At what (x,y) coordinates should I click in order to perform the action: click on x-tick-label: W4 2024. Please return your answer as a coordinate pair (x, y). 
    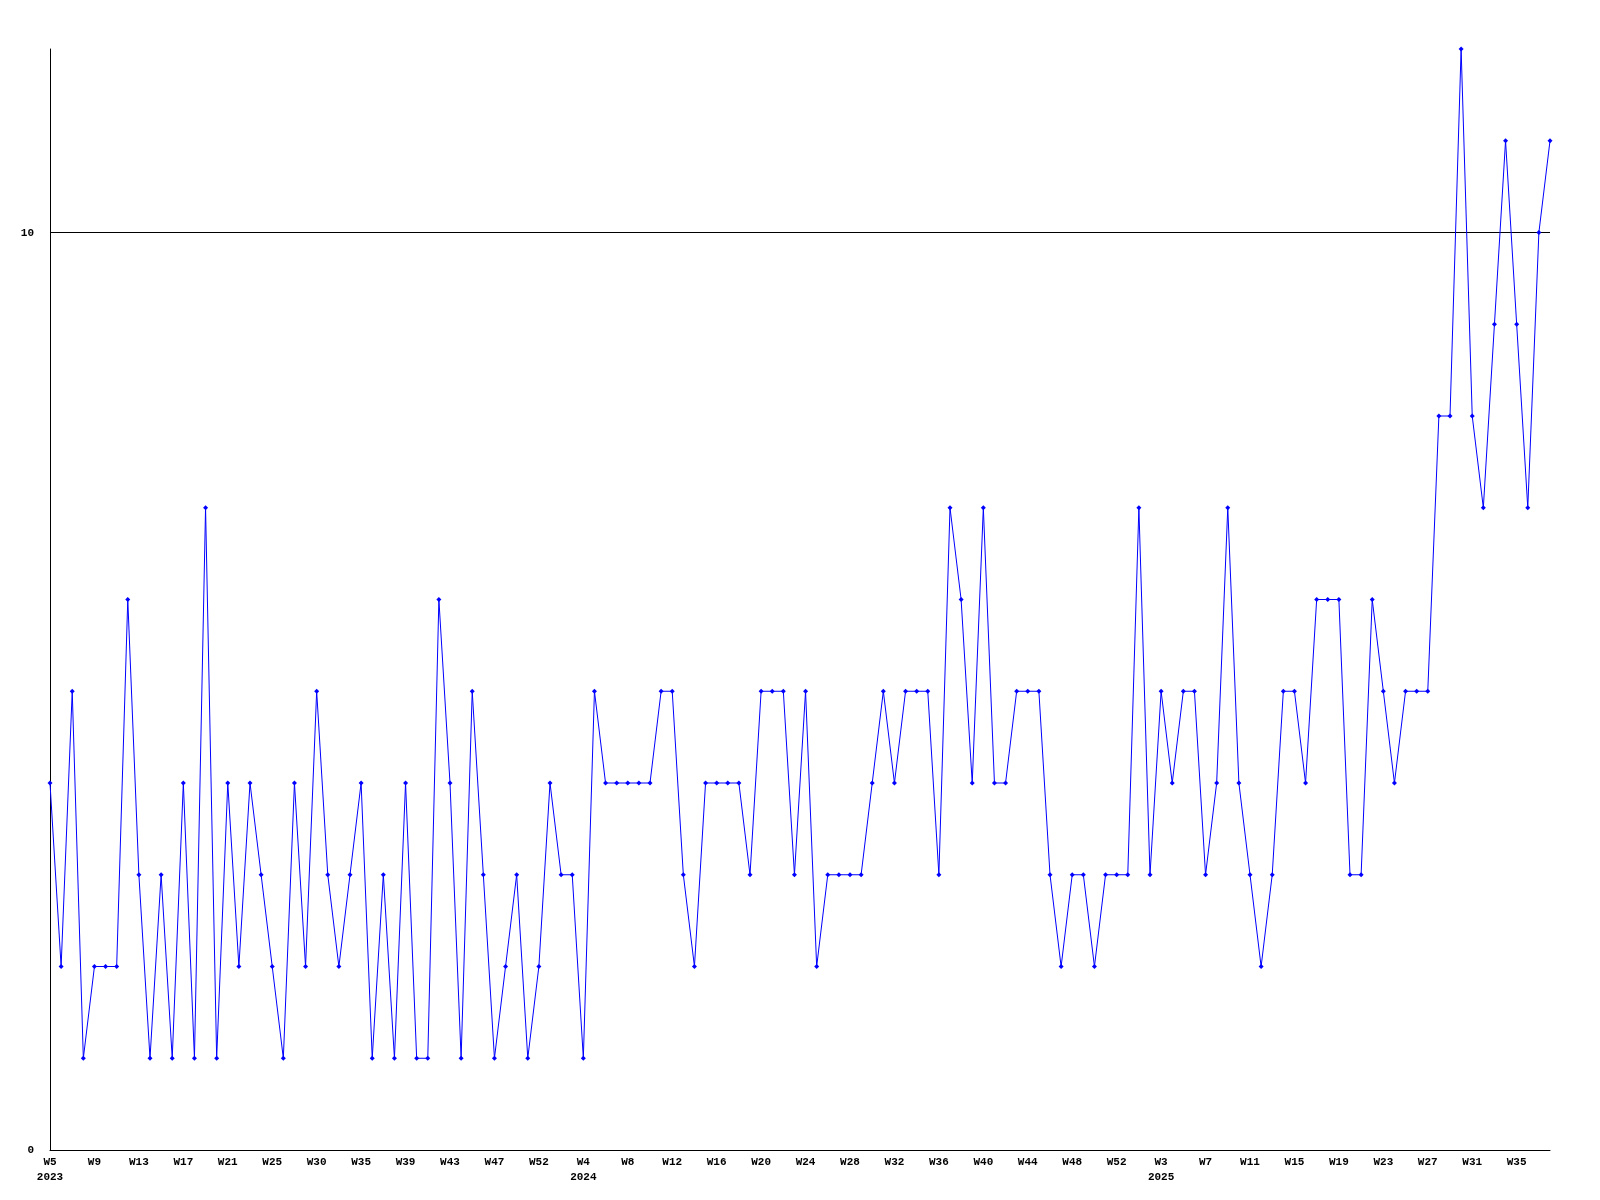
    Looking at the image, I should click on (583, 1169).